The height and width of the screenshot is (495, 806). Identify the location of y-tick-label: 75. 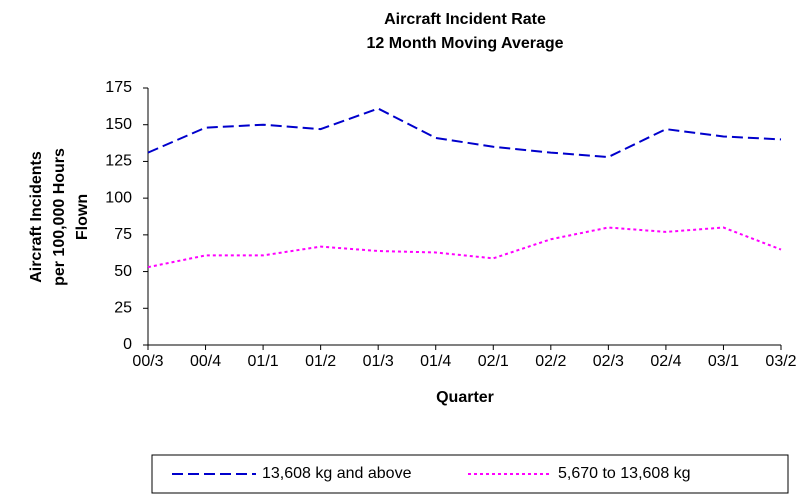
(123, 234).